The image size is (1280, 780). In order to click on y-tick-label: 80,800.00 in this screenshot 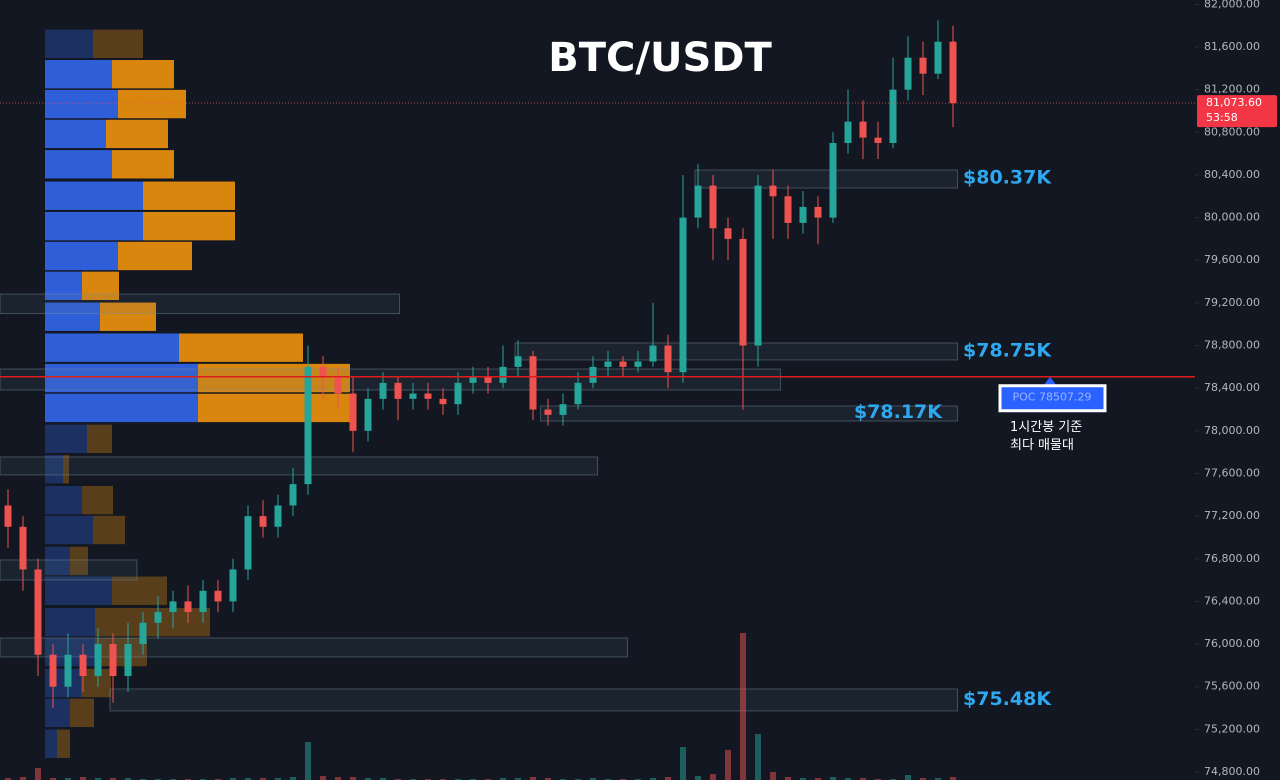, I will do `click(1232, 131)`.